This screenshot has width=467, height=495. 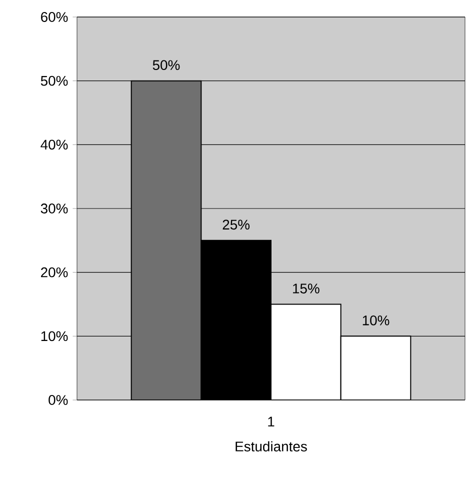 I want to click on y-tick-label: 60%, so click(x=54, y=17).